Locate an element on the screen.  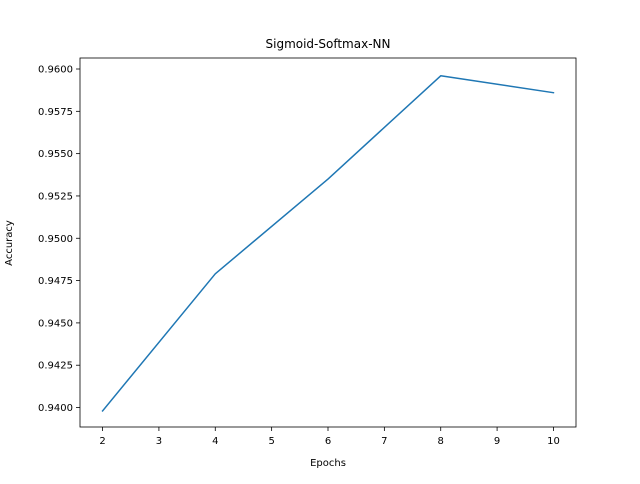
y-tick-label: 0.9500 is located at coordinates (55, 239).